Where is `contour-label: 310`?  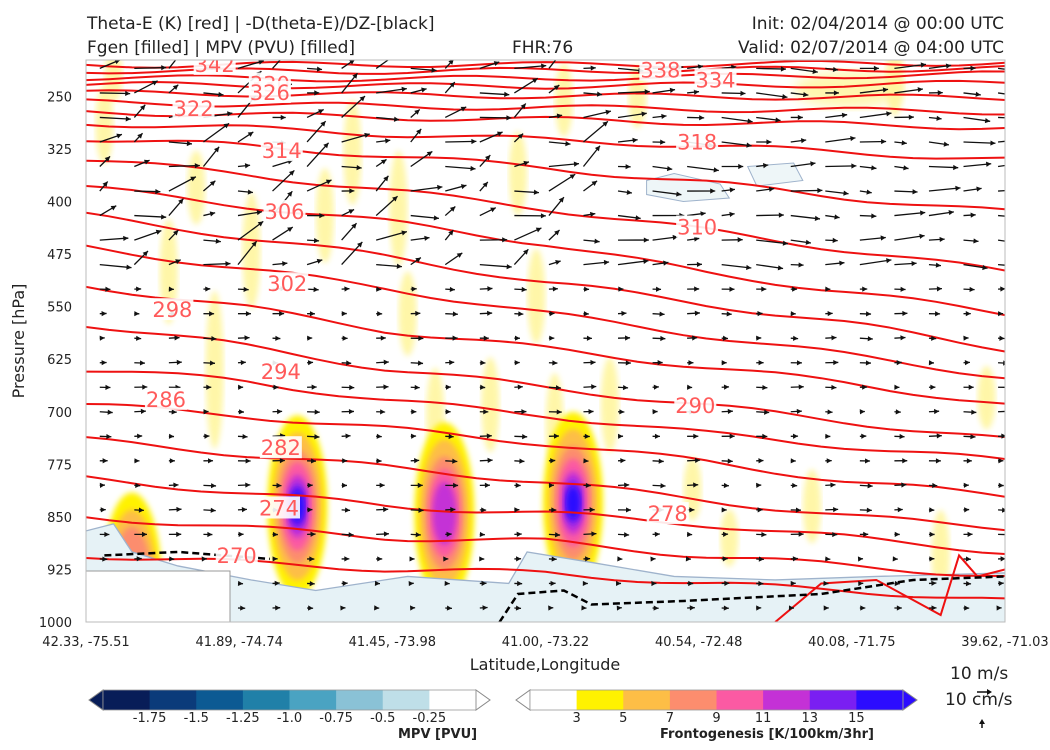 contour-label: 310 is located at coordinates (697, 227).